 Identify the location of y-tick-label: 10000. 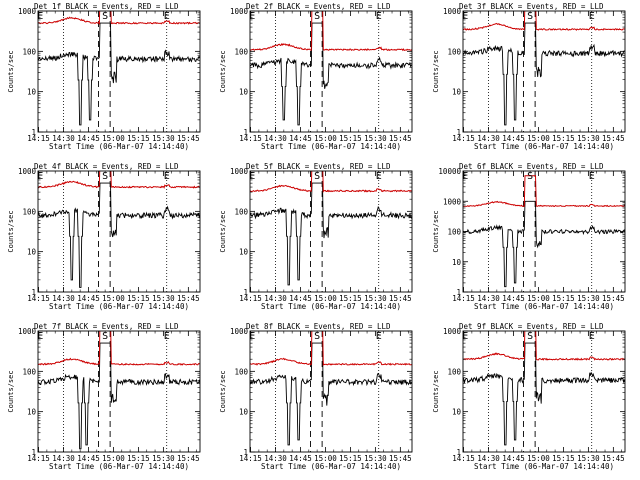
(449, 171).